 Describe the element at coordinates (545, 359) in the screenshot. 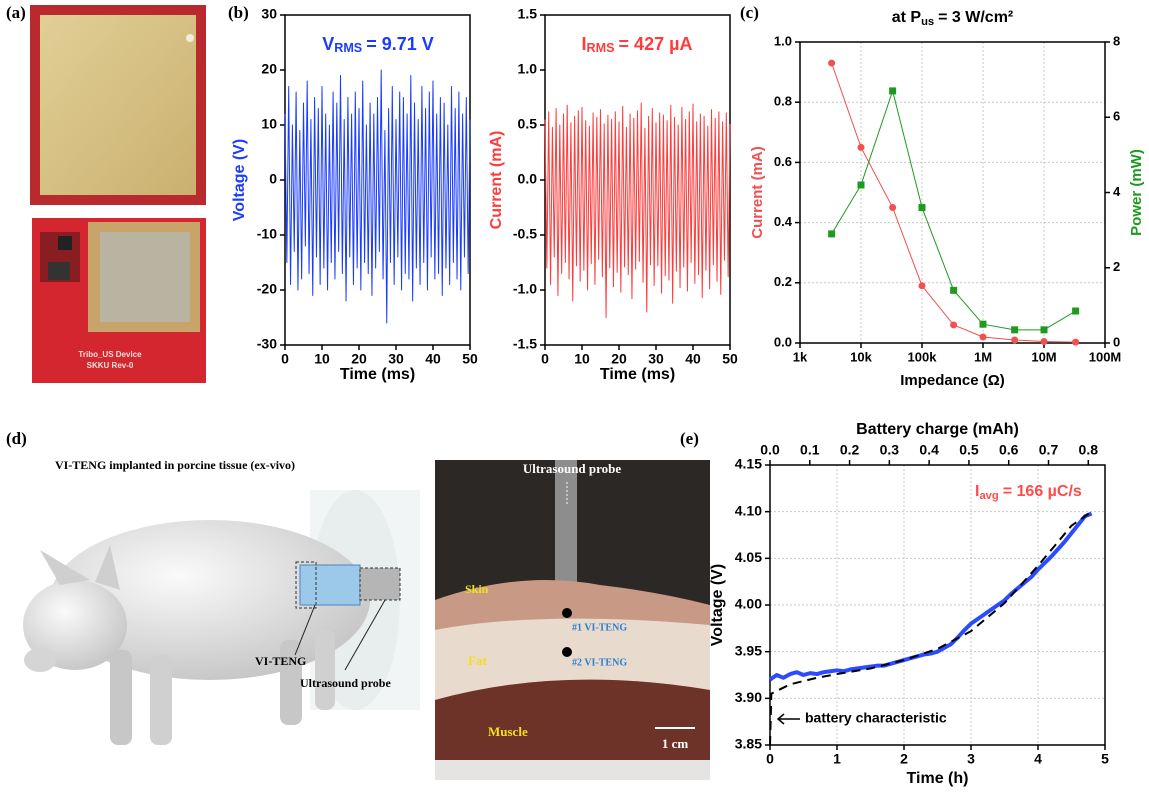

I see `x-tick-label: 0` at that location.